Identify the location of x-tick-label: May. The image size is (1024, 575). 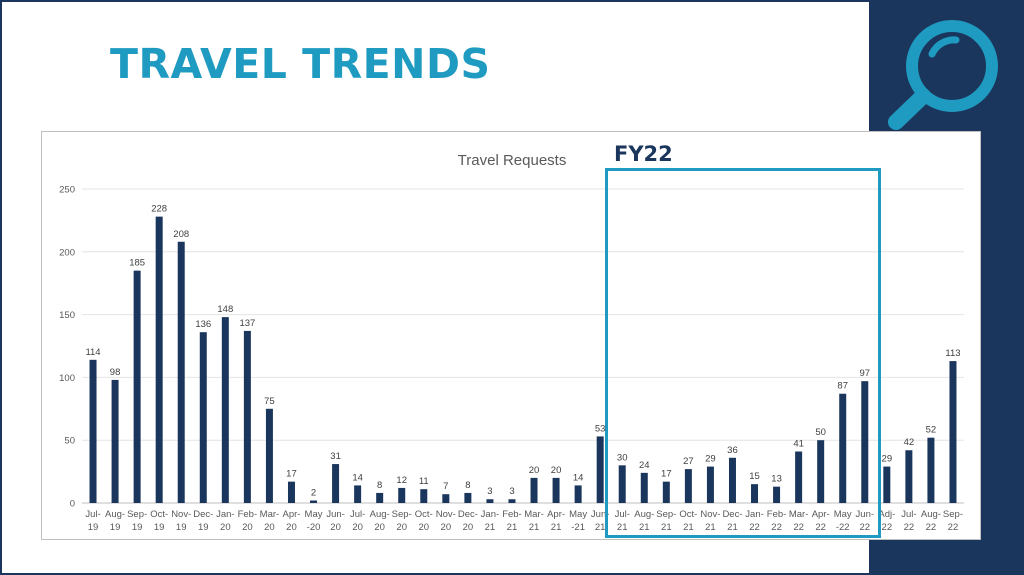
(578, 514).